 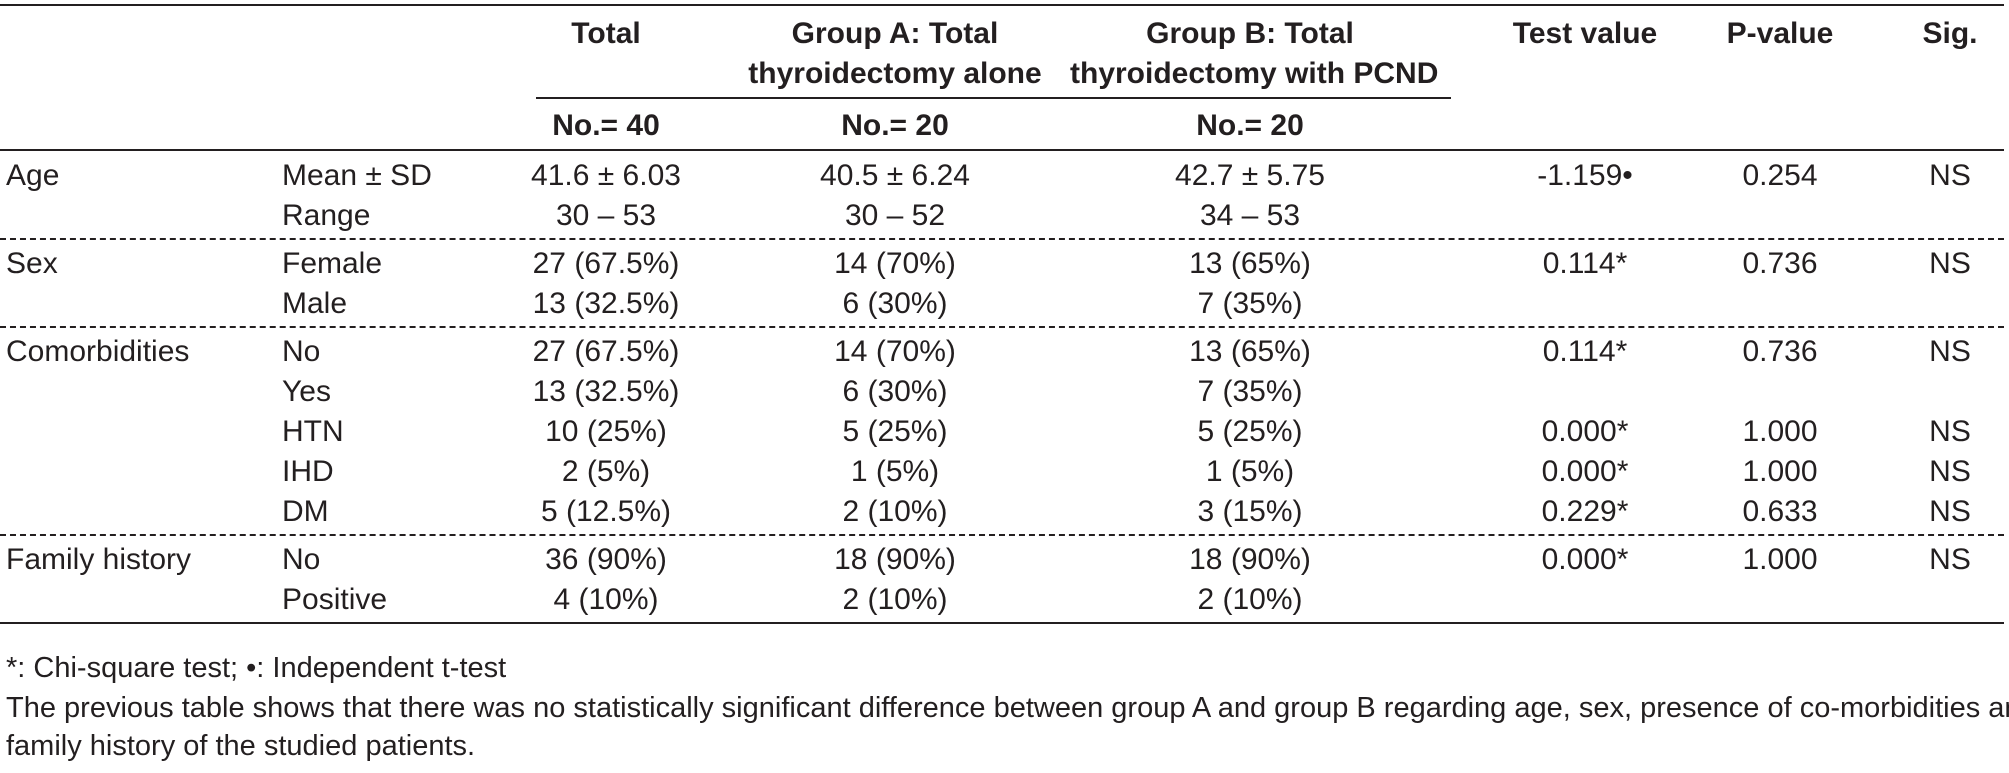 What do you see at coordinates (315, 303) in the screenshot?
I see `cell-subcategory: Male` at bounding box center [315, 303].